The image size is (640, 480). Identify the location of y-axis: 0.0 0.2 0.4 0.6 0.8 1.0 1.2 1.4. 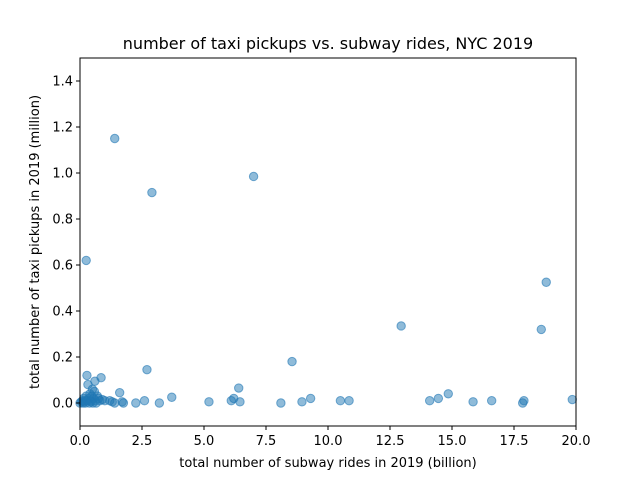
(66, 243).